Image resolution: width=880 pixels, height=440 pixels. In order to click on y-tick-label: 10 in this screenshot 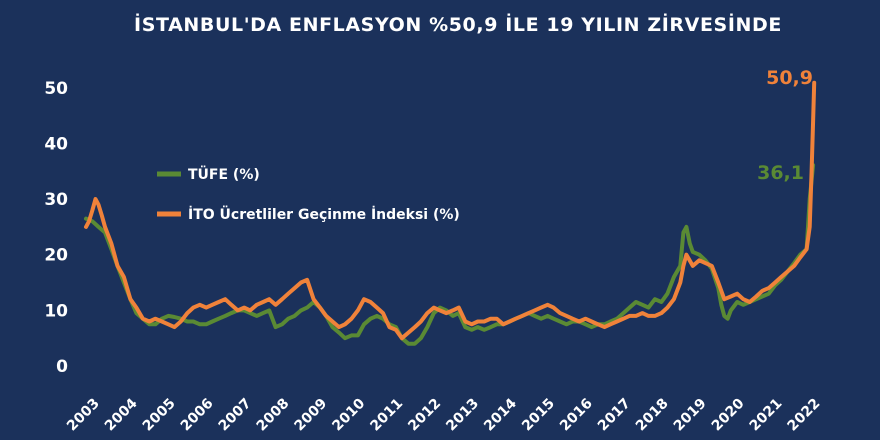, I will do `click(56, 311)`.